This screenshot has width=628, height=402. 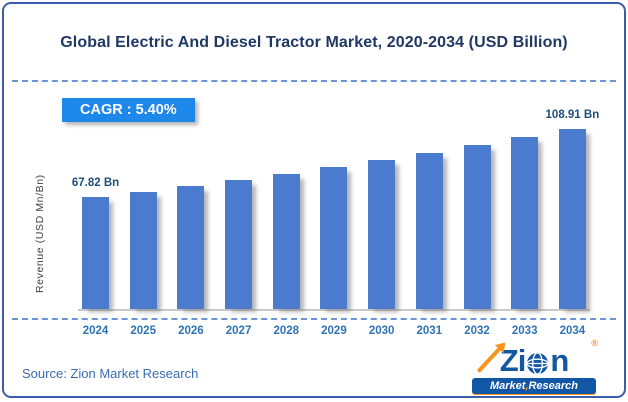 What do you see at coordinates (286, 241) in the screenshot?
I see `bar-2028` at bounding box center [286, 241].